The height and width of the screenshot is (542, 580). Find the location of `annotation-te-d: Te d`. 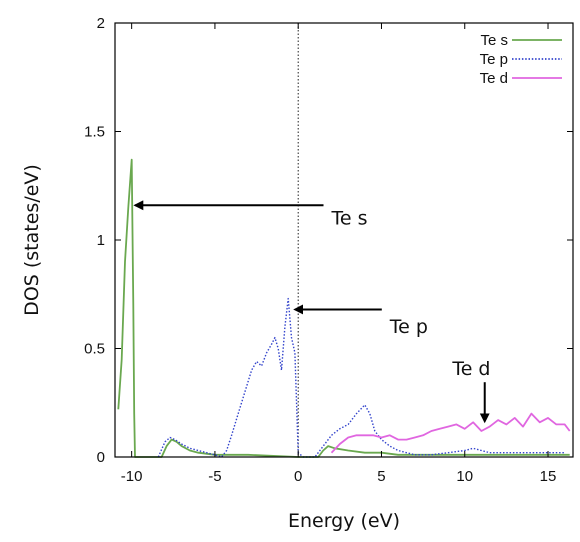

annotation-te-d: Te d is located at coordinates (470, 369).